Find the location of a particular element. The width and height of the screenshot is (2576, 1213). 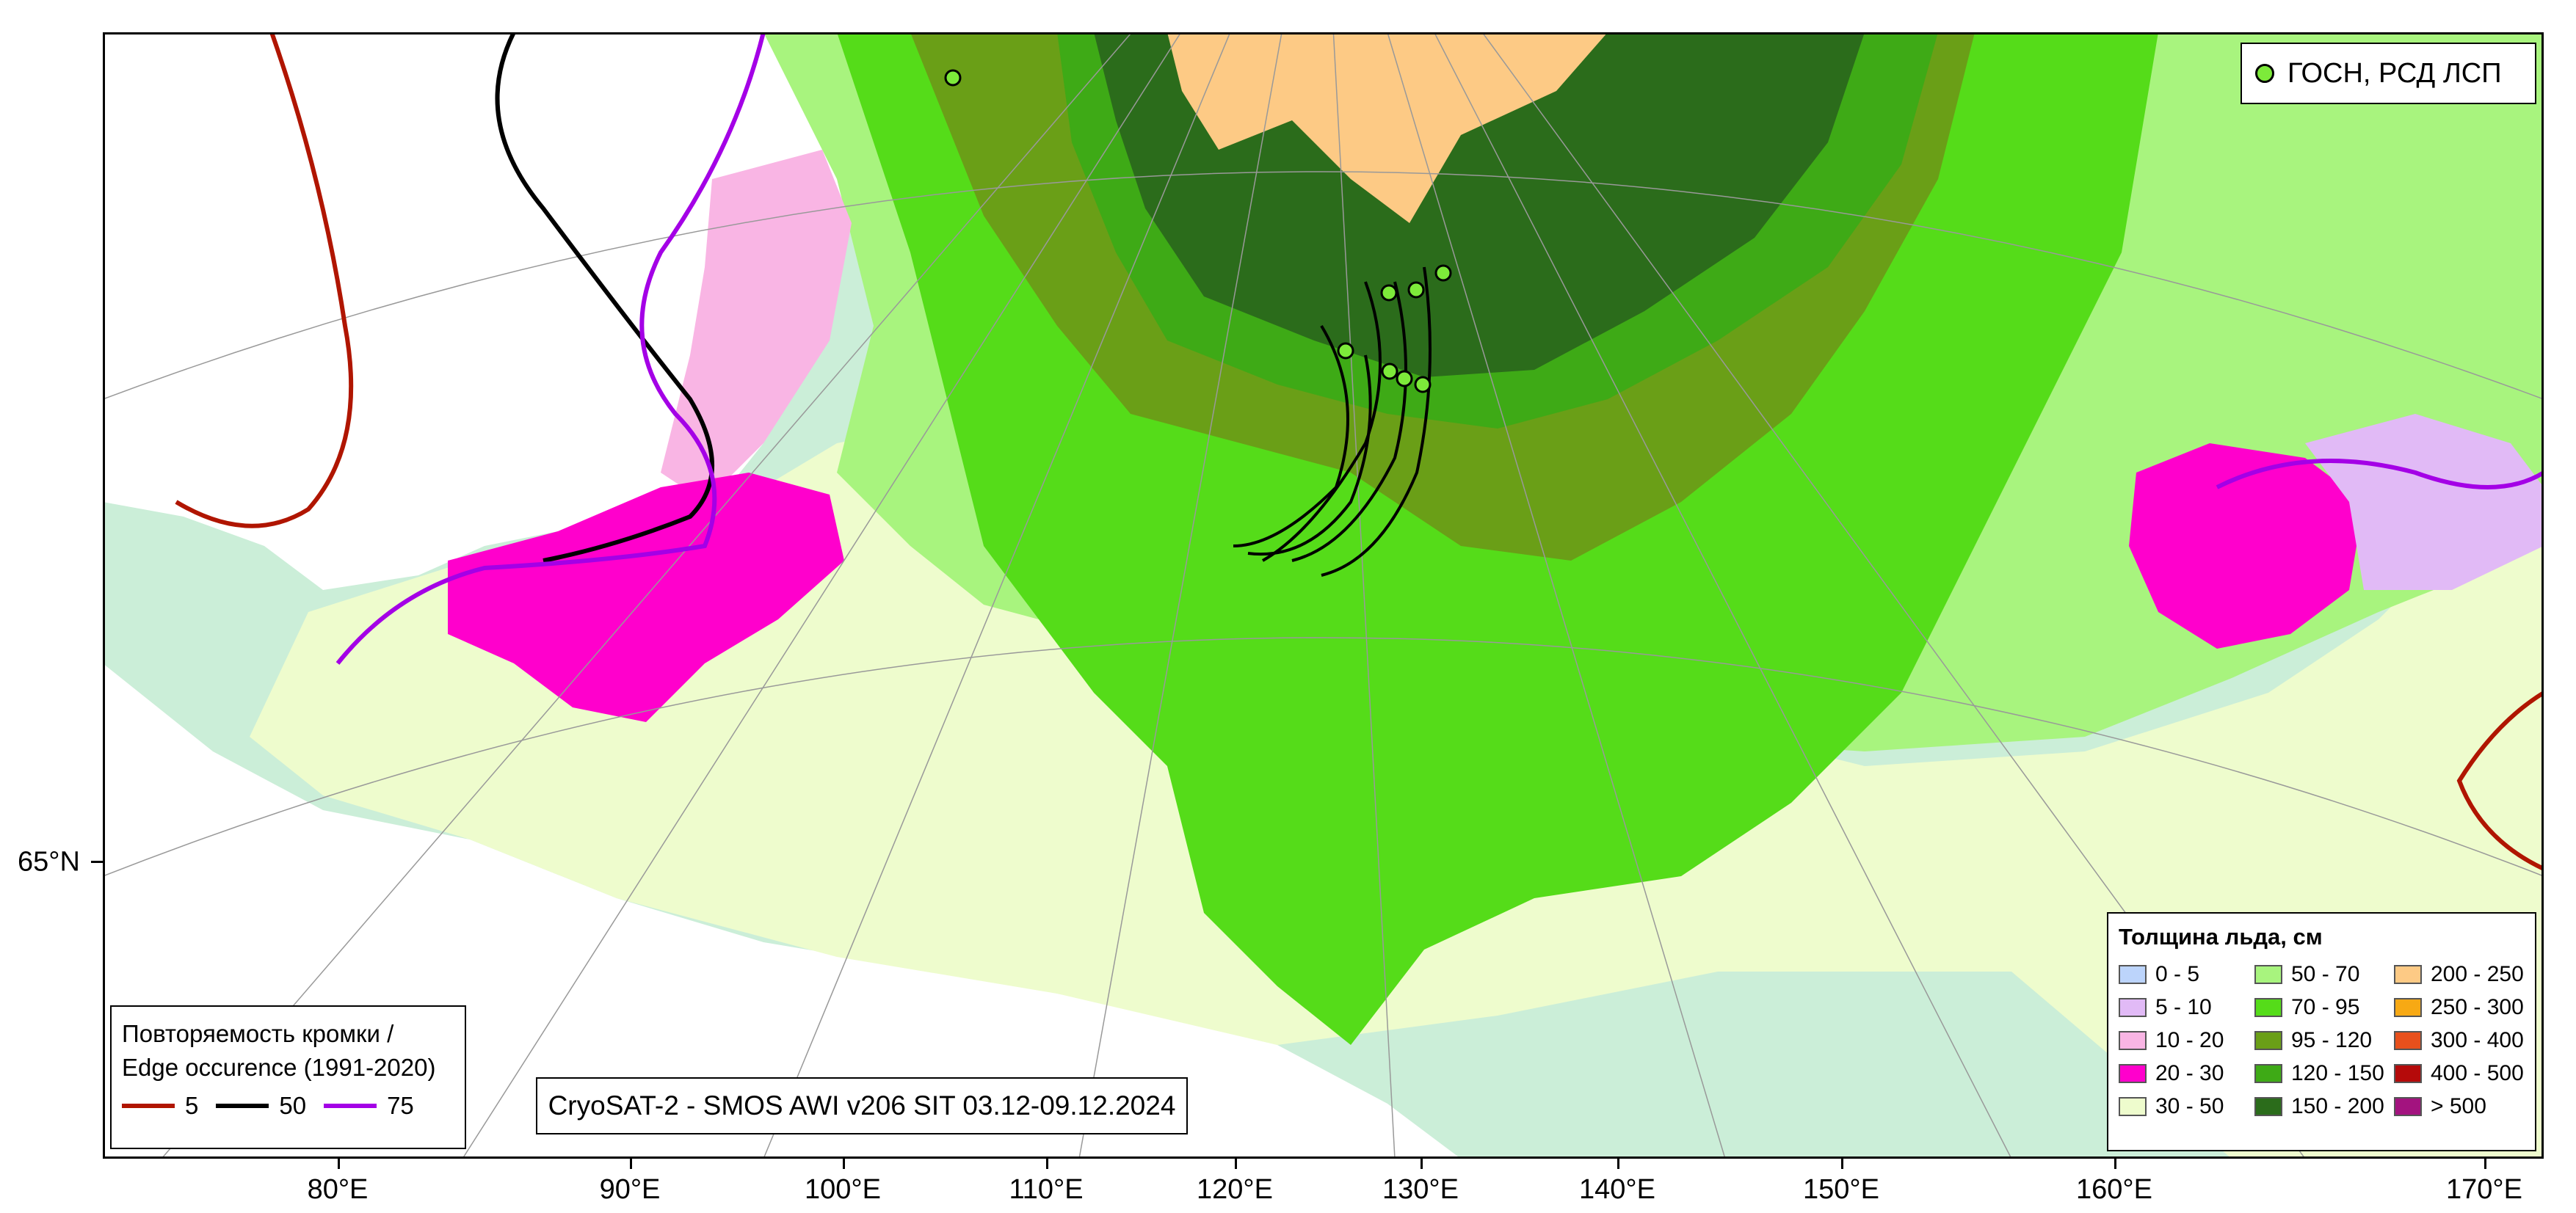

ice-10-20-laptev is located at coordinates (756, 326).